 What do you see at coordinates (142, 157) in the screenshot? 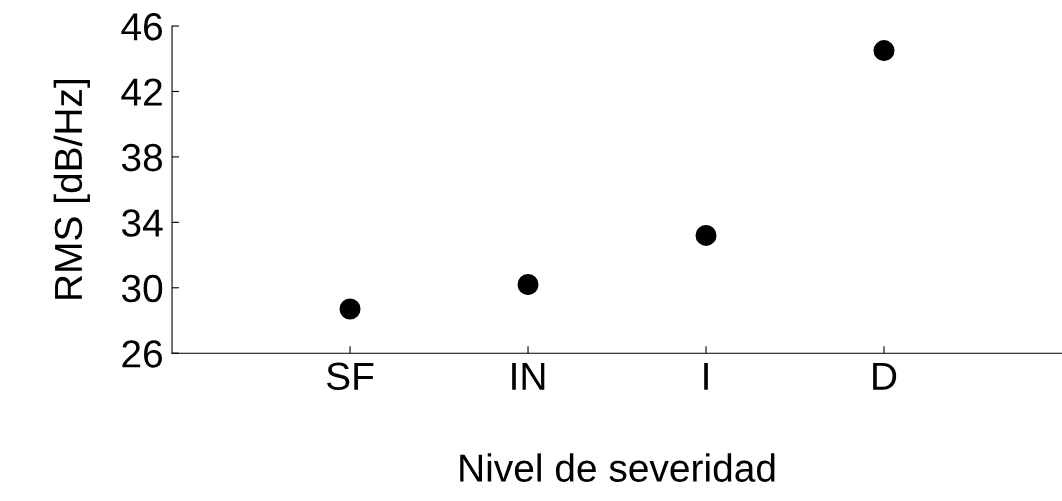
I see `y-tick-label: 38` at bounding box center [142, 157].